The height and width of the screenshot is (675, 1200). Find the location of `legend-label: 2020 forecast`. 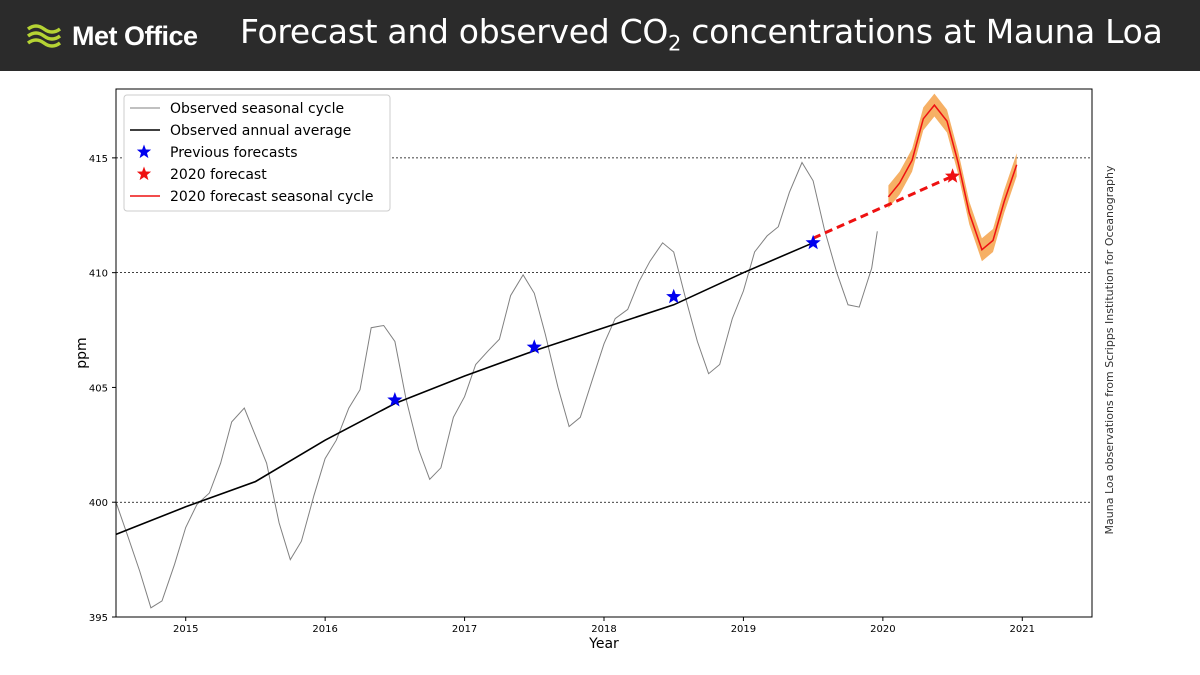

legend-label: 2020 forecast is located at coordinates (218, 175).